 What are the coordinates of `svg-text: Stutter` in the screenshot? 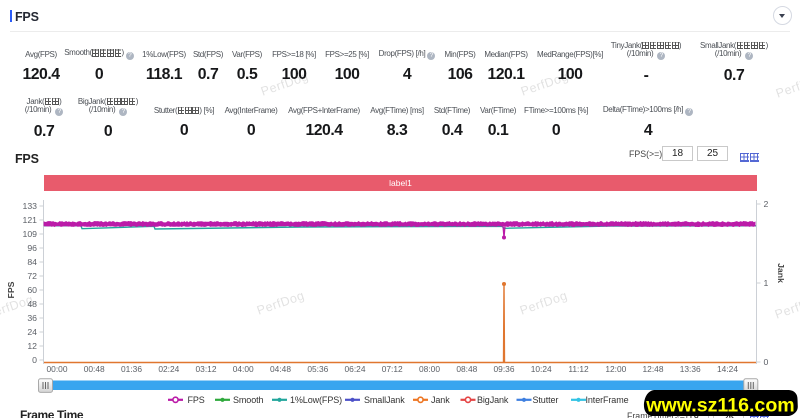 It's located at (546, 400).